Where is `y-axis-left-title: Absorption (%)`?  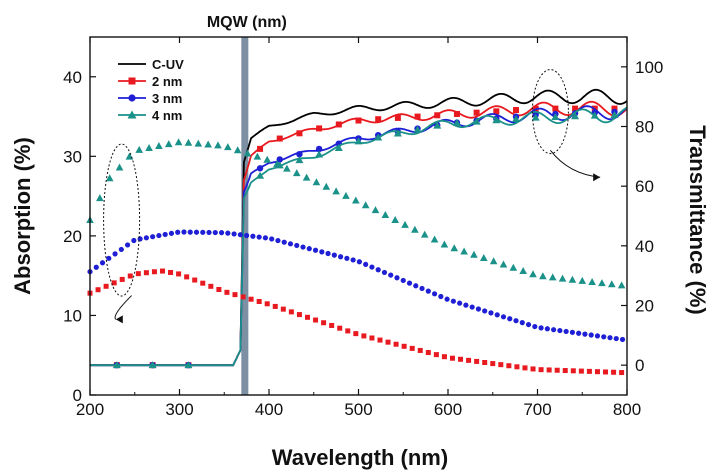
y-axis-left-title: Absorption (%) is located at coordinates (22, 216).